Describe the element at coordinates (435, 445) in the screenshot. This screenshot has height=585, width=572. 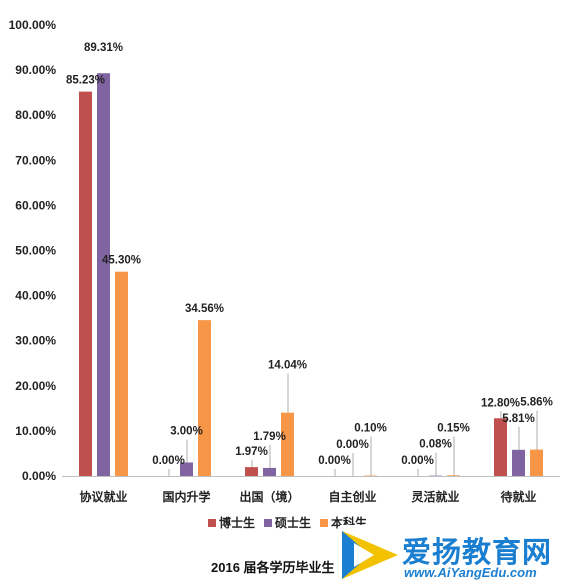
I see `data-label: 0.08%` at that location.